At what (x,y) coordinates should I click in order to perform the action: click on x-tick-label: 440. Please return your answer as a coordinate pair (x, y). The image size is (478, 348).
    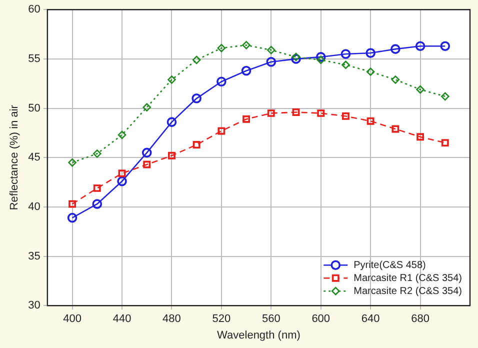
    Looking at the image, I should click on (122, 319).